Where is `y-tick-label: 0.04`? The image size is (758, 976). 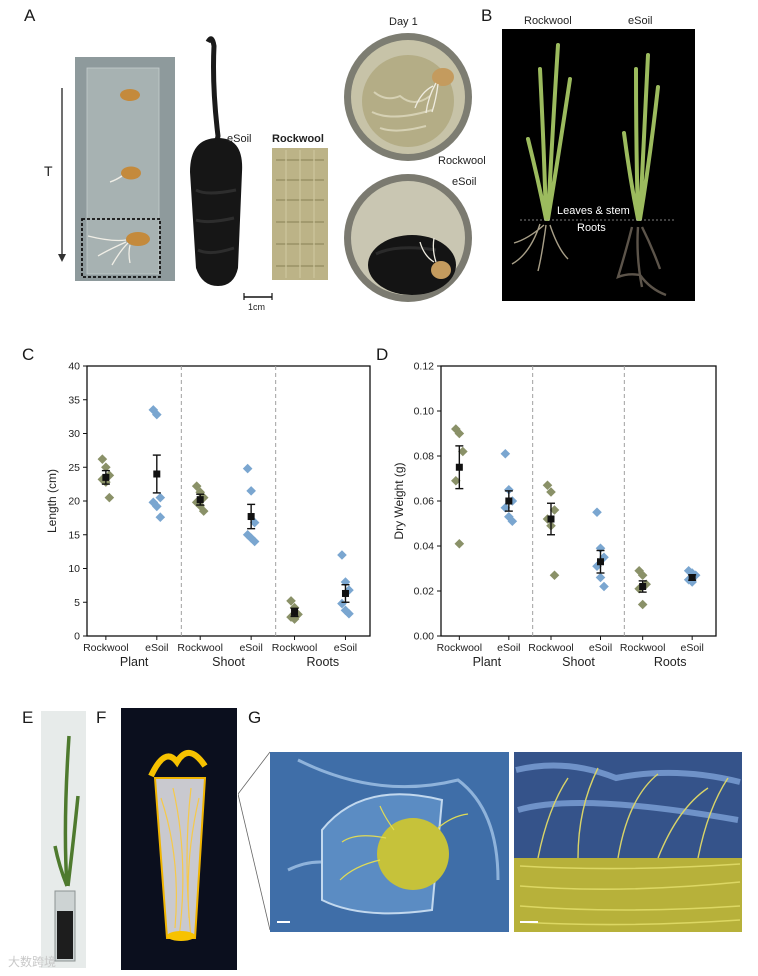
y-tick-label: 0.04 is located at coordinates (424, 547).